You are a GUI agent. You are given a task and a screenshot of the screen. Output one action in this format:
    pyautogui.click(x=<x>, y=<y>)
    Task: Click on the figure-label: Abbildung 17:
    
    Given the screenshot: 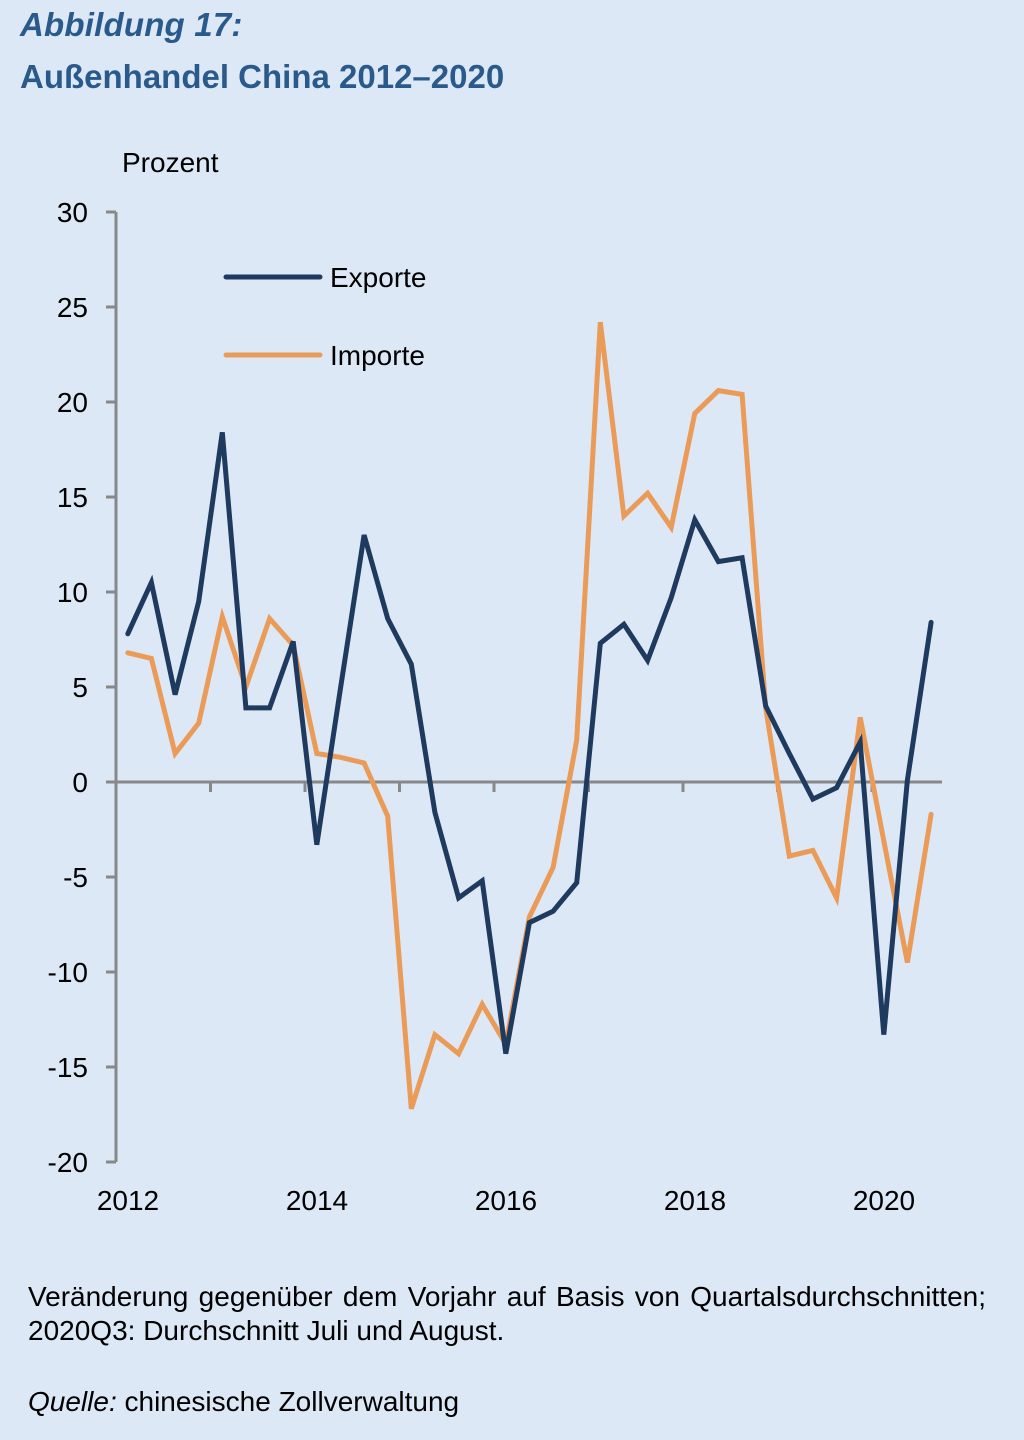 What is the action you would take?
    pyautogui.click(x=131, y=24)
    